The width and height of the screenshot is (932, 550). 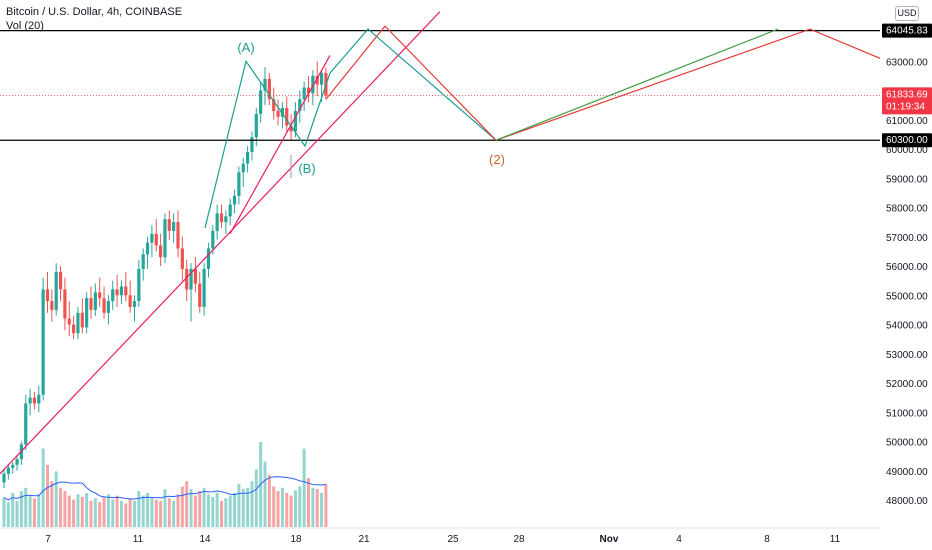 I want to click on volume-layer, so click(x=165, y=484).